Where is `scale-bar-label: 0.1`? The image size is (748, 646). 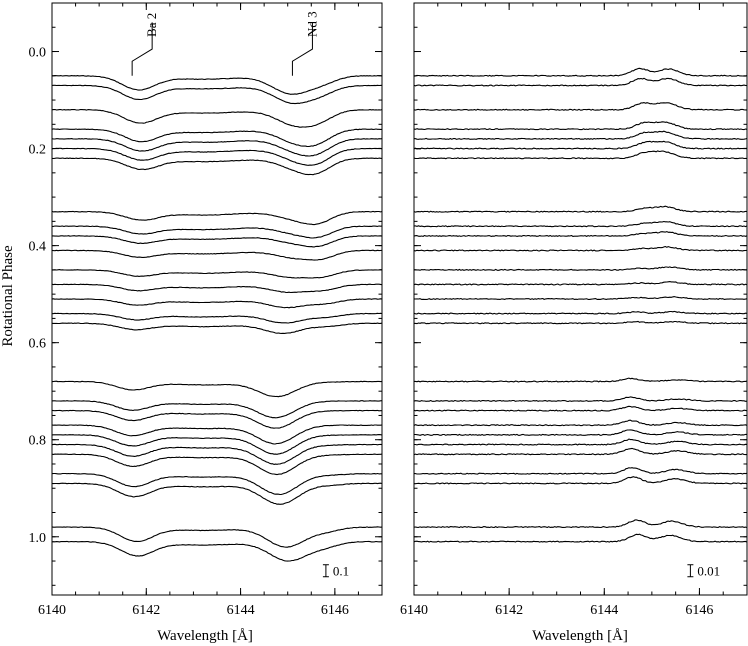 scale-bar-label: 0.1 is located at coordinates (341, 571).